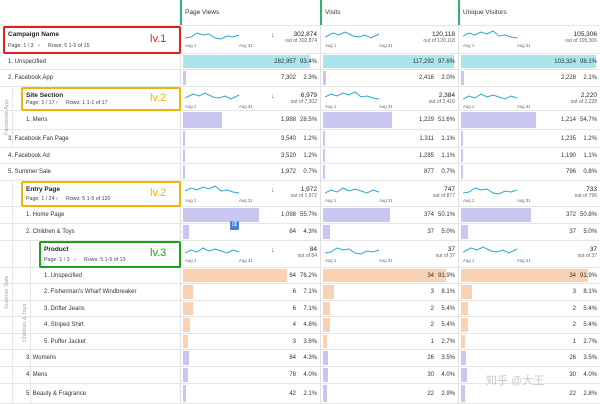 Image resolution: width=600 pixels, height=404 pixels. I want to click on row-label: 5. Puffer Jacket, so click(65, 341).